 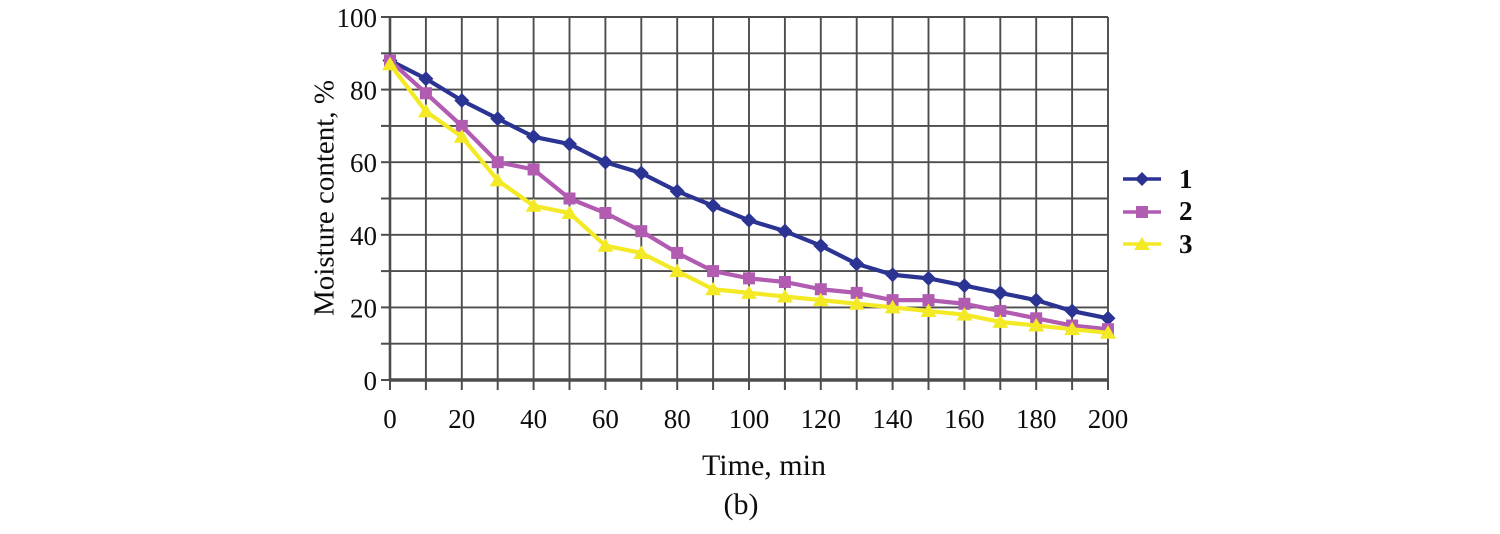 I want to click on legend-label-1: 1, so click(x=1186, y=178).